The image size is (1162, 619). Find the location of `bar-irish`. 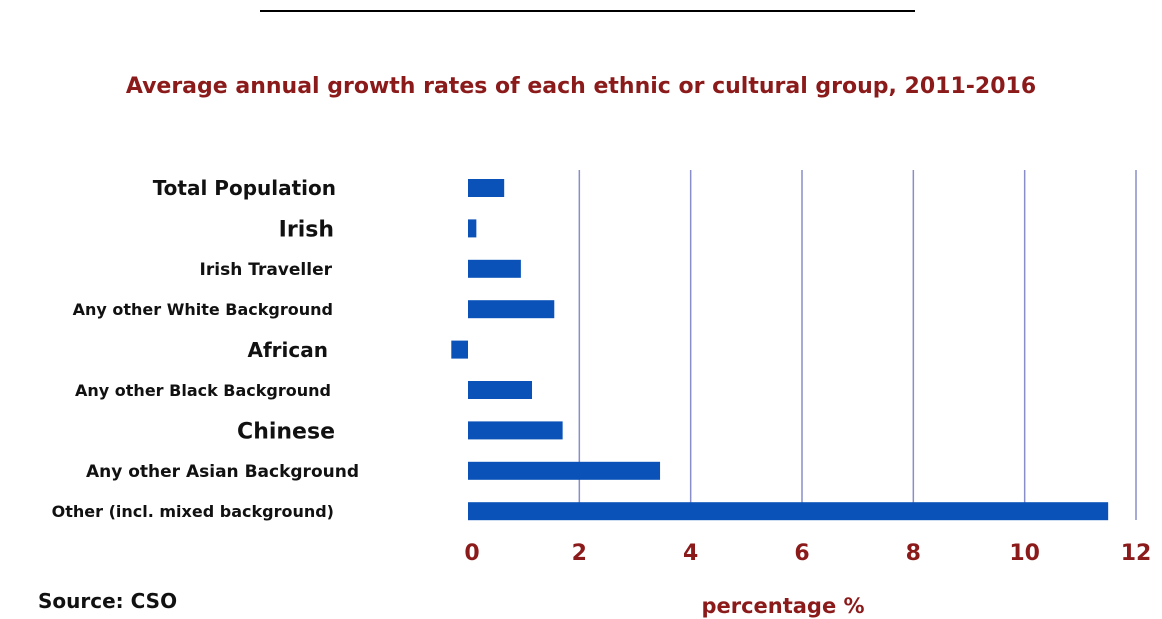

bar-irish is located at coordinates (472, 228).